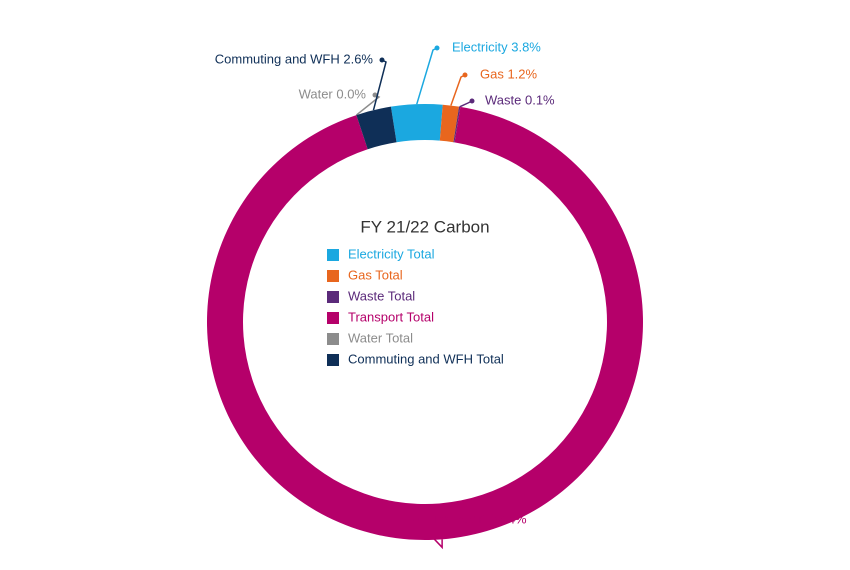 This screenshot has height=570, width=850. Describe the element at coordinates (496, 46) in the screenshot. I see `data-label: Electricity 3.8%` at that location.